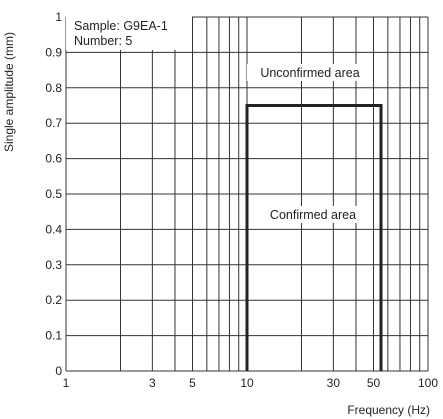 This screenshot has height=419, width=443. What do you see at coordinates (334, 383) in the screenshot?
I see `x-tick-label: 30` at bounding box center [334, 383].